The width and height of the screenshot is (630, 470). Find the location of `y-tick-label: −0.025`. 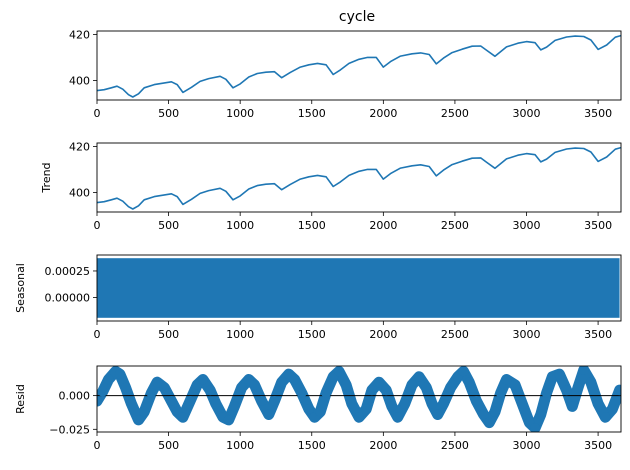

y-tick-label: −0.025 is located at coordinates (69, 429).